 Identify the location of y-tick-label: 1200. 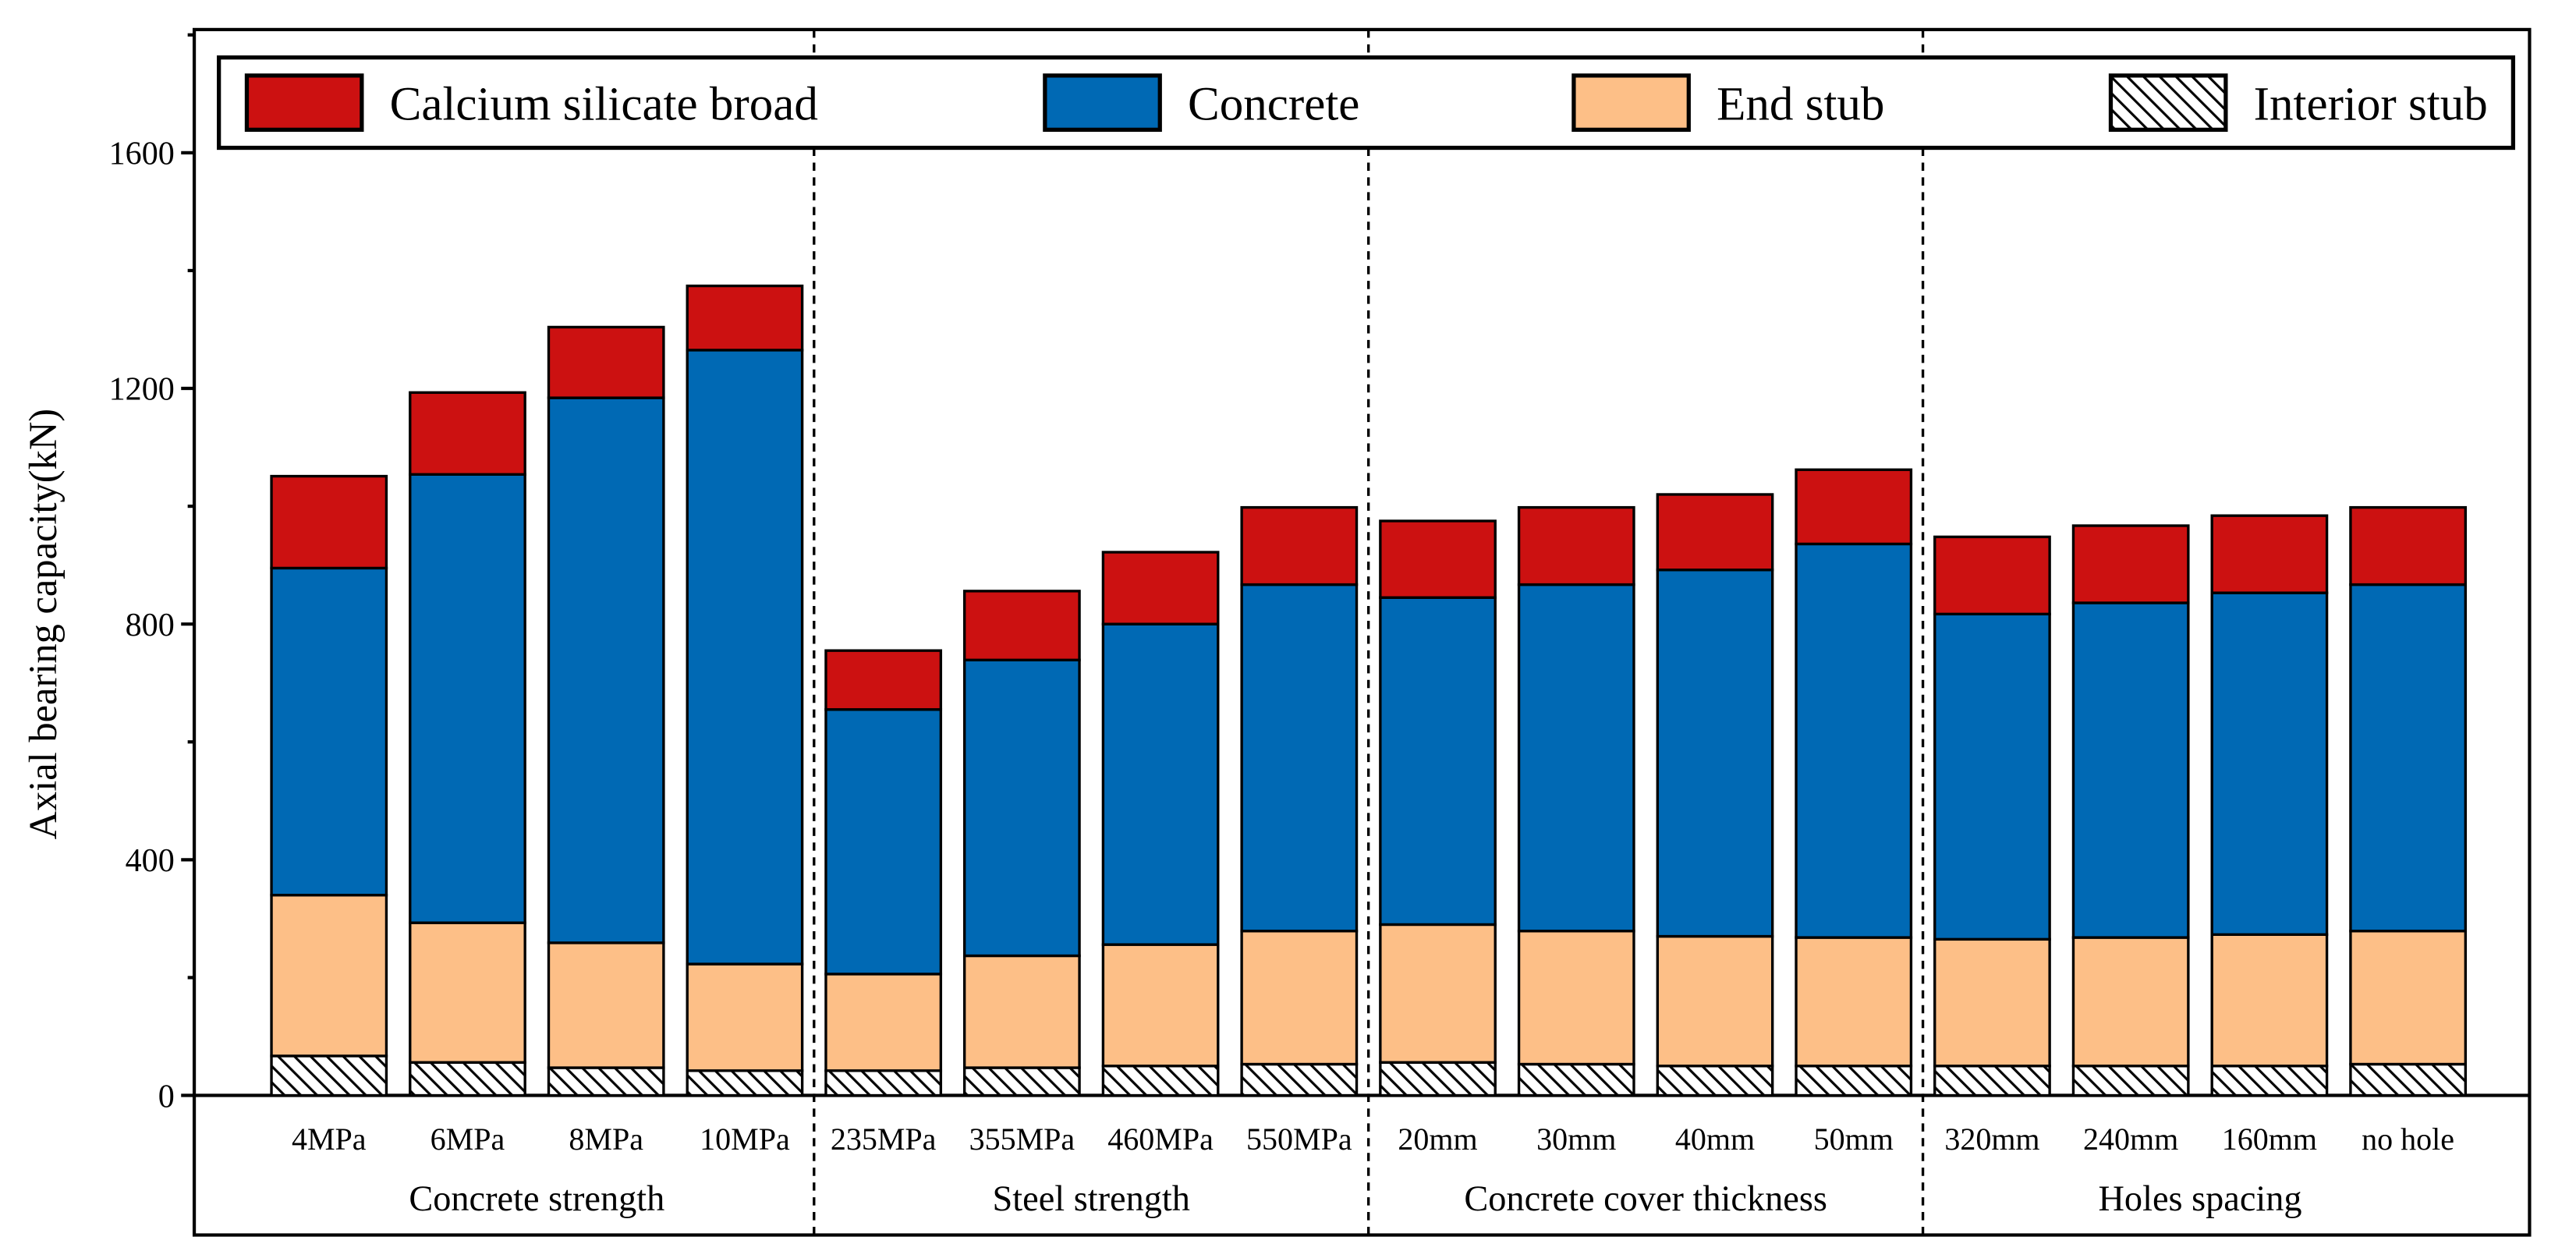
(142, 390).